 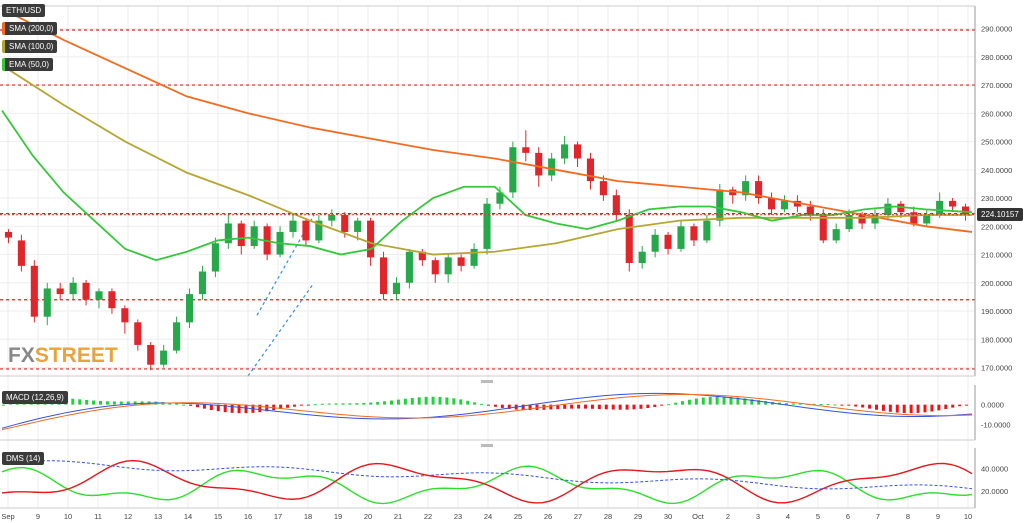 What do you see at coordinates (996, 368) in the screenshot?
I see `y-tick-label: 170.0000` at bounding box center [996, 368].